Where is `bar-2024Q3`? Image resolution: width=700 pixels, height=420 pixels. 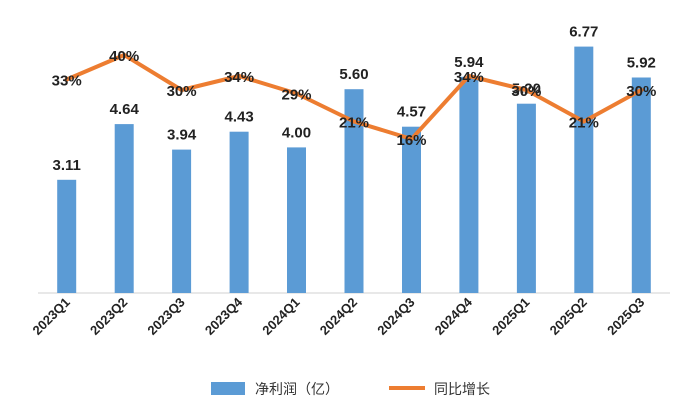
bar-2024Q3 is located at coordinates (411, 209).